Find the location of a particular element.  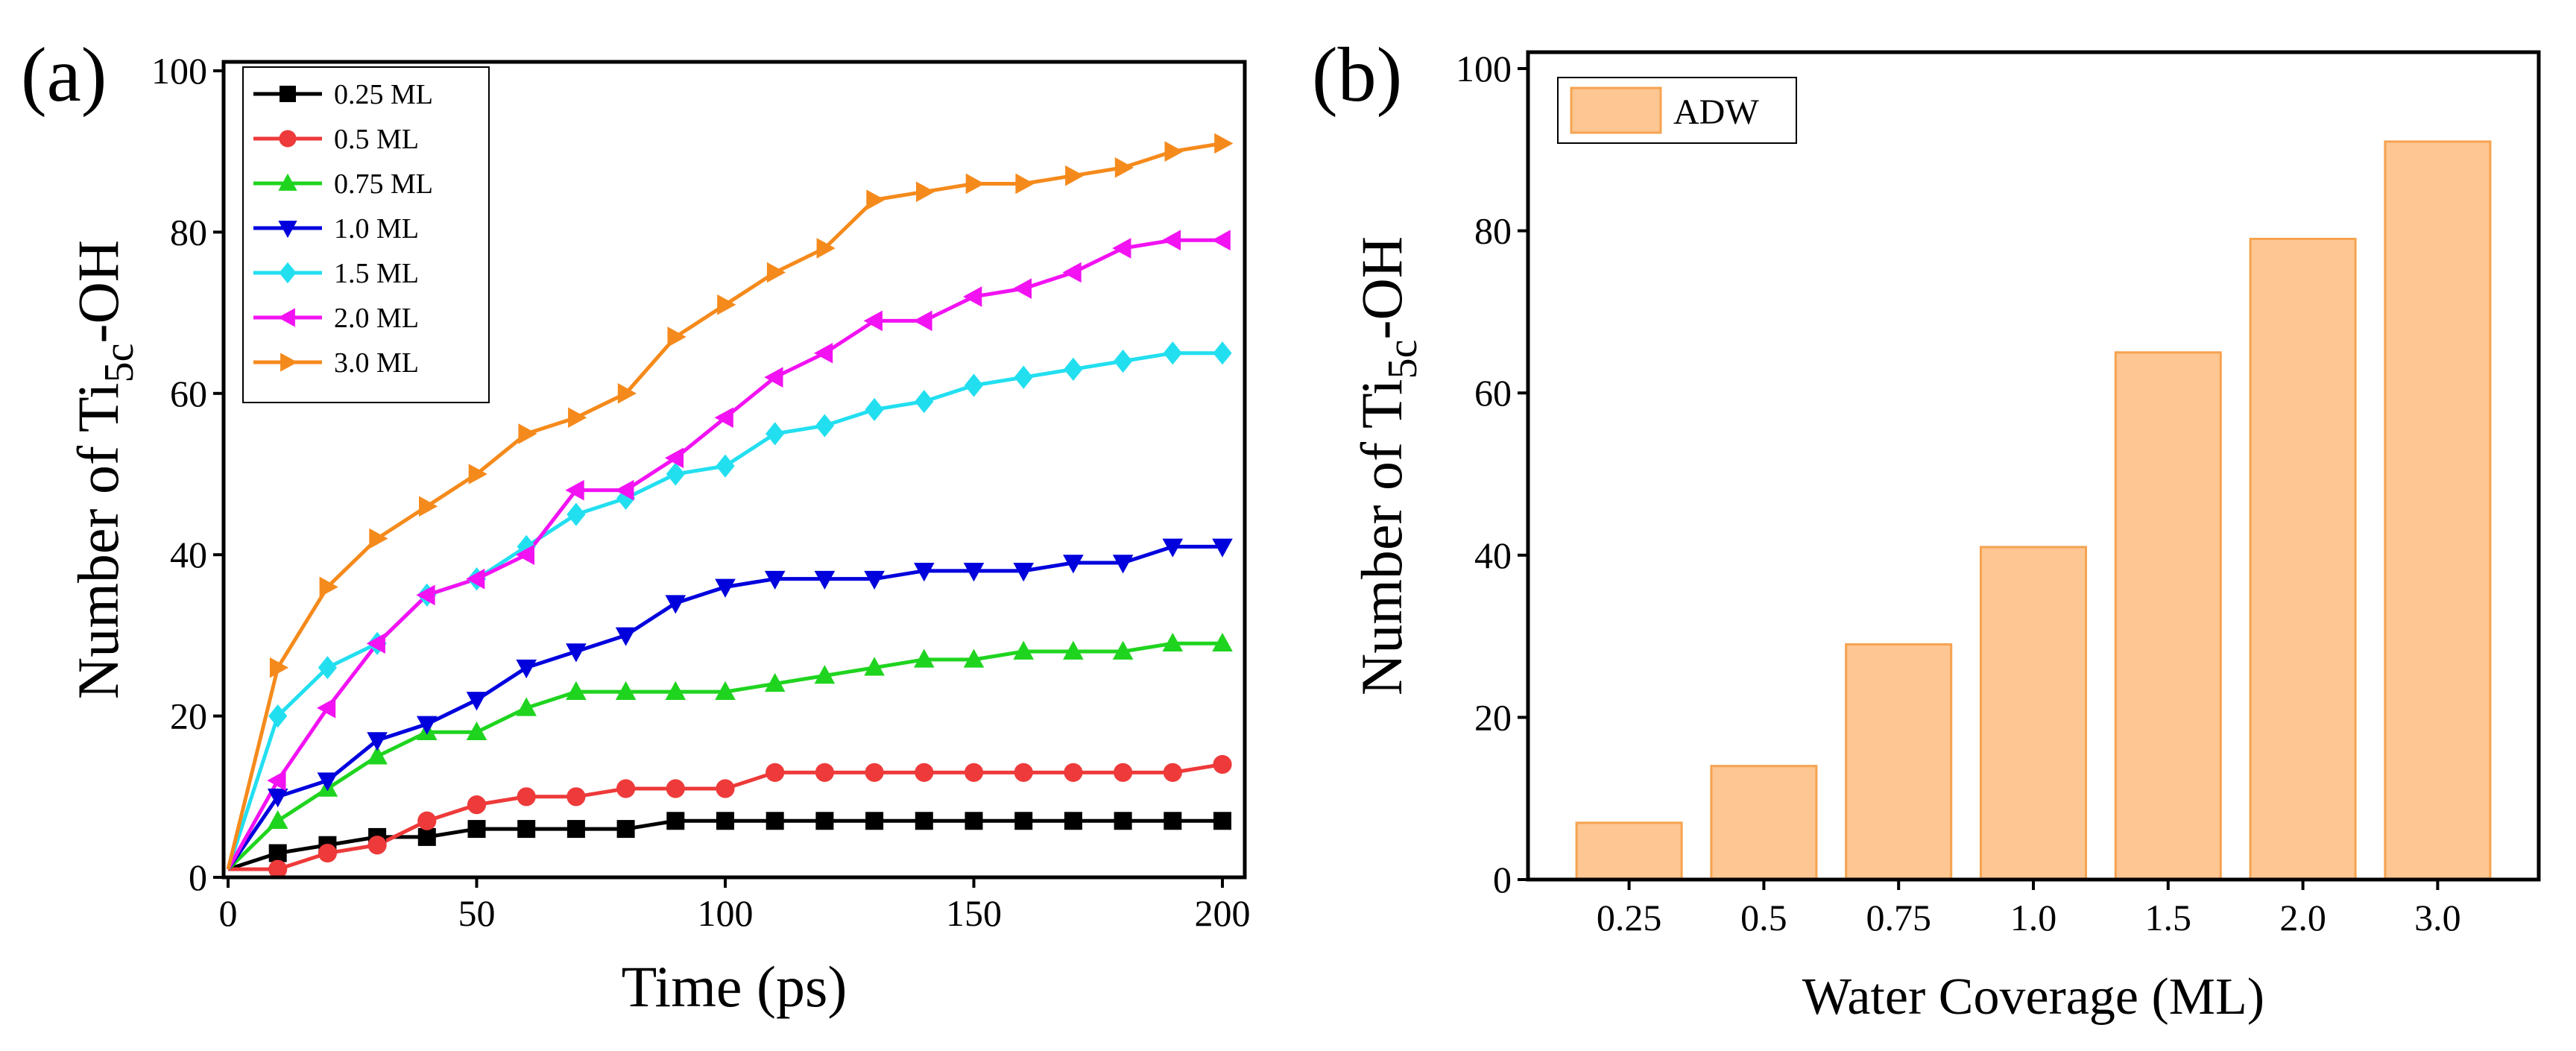

panel-a-legend-label: 0.25 ML is located at coordinates (383, 94).